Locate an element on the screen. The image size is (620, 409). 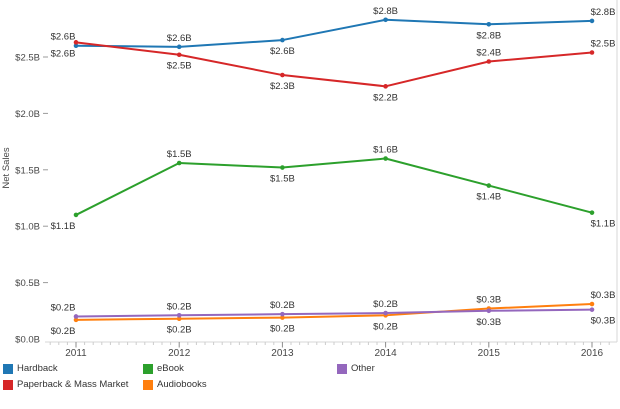
y-tick-label: $0.0B is located at coordinates (27, 340).